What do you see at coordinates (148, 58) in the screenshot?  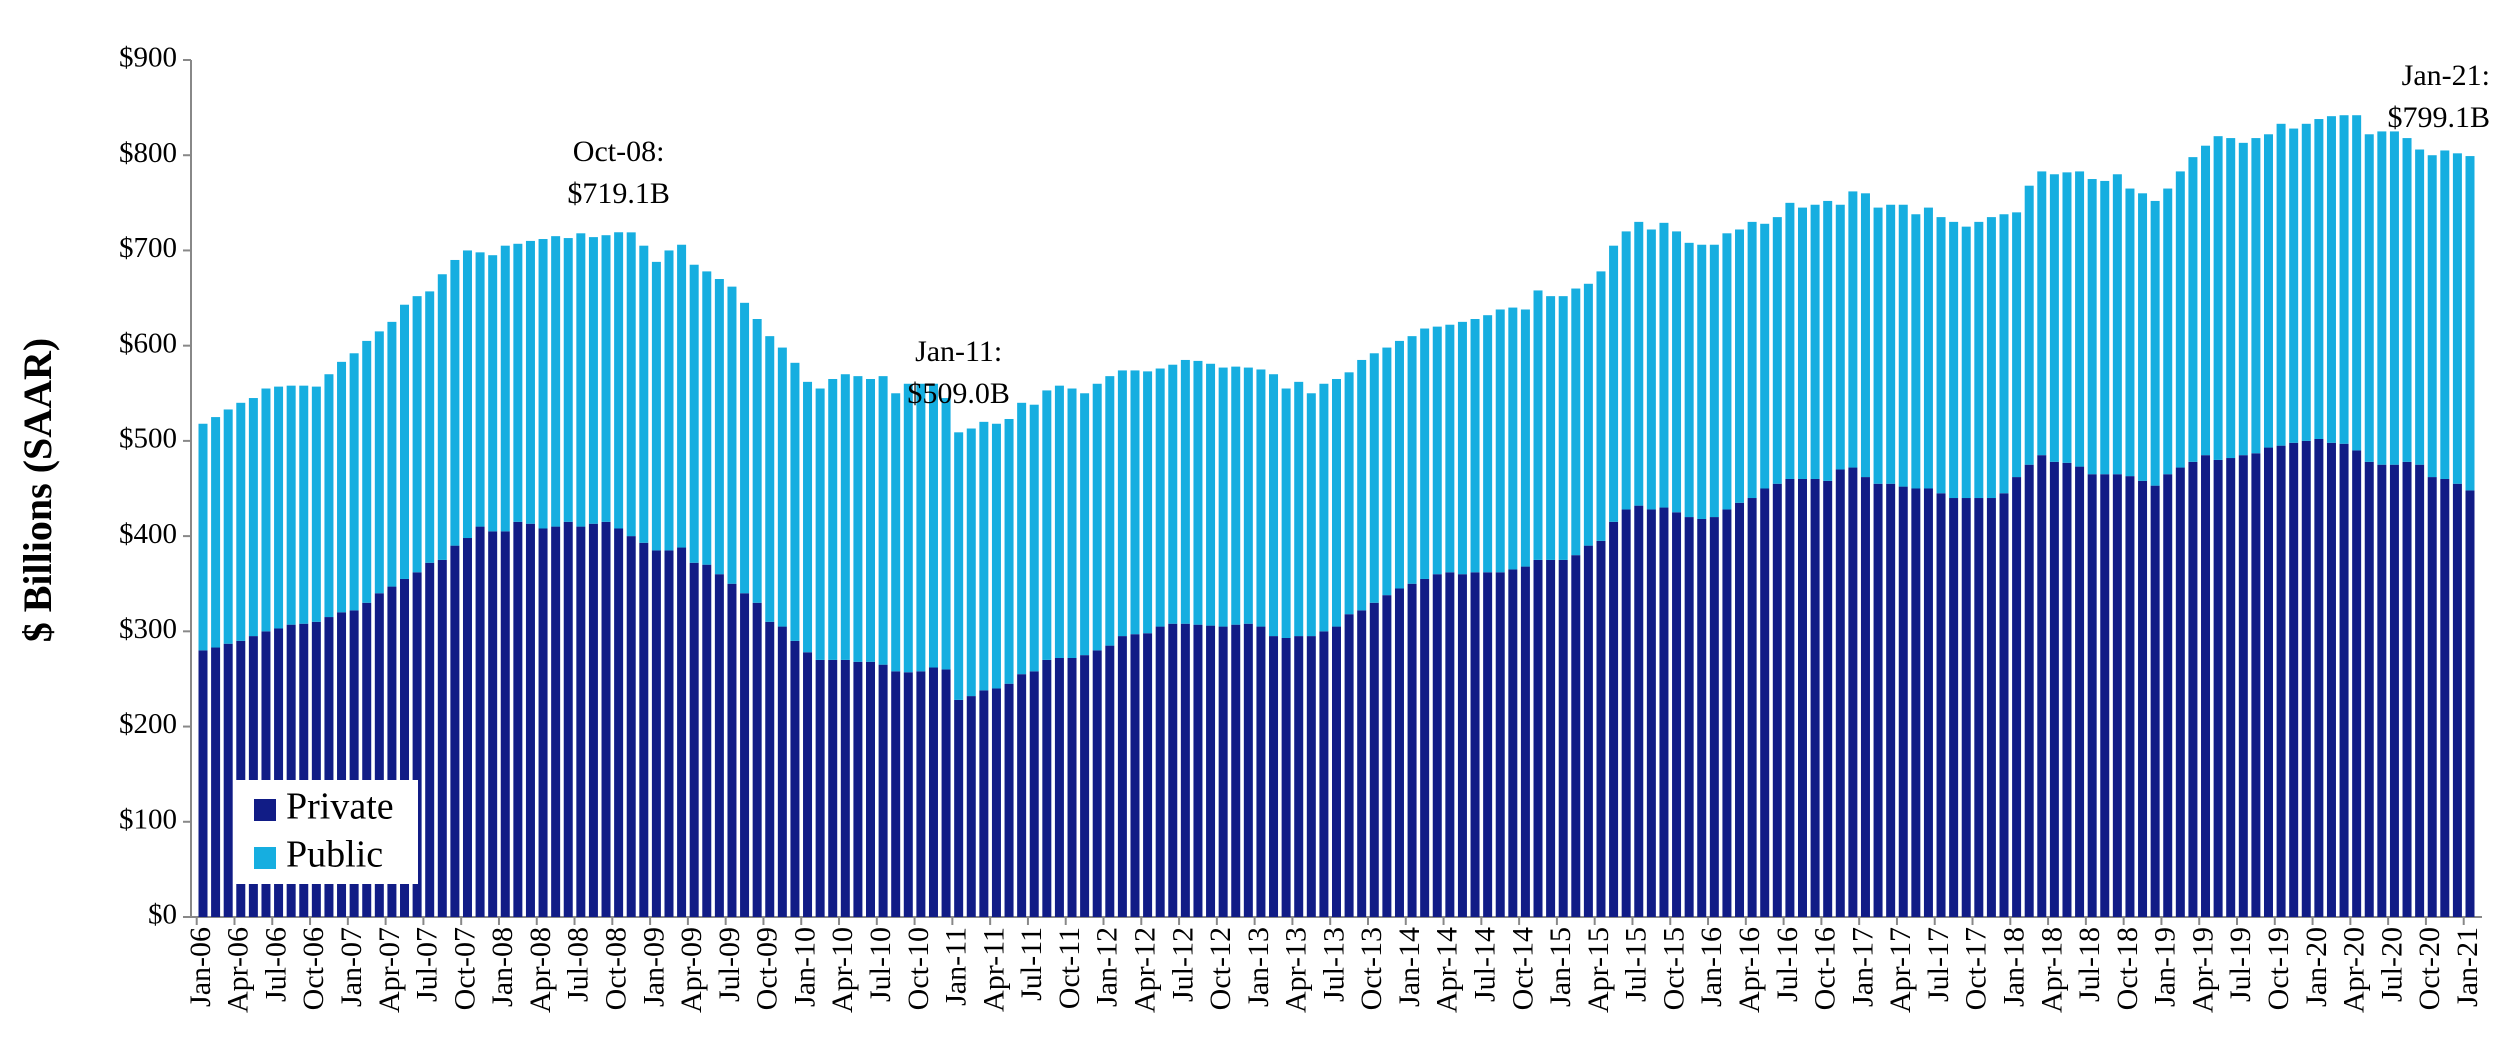 I see `y-tick-label: $900` at bounding box center [148, 58].